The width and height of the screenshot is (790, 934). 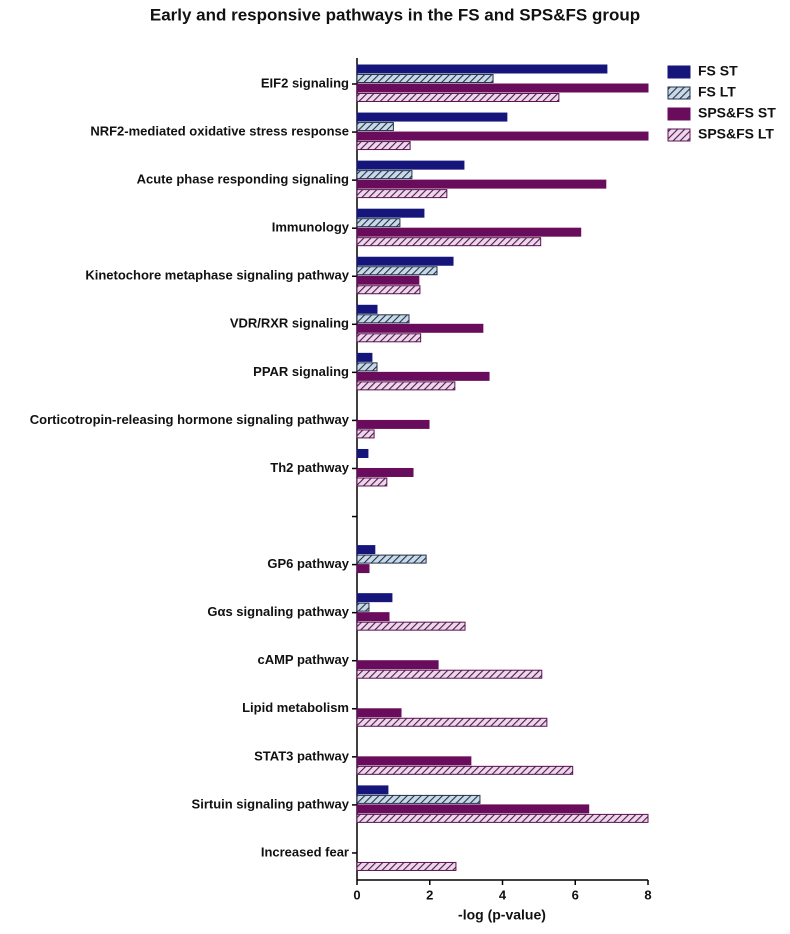 I want to click on y-tick-label: VDR/RXR signaling, so click(x=289, y=323).